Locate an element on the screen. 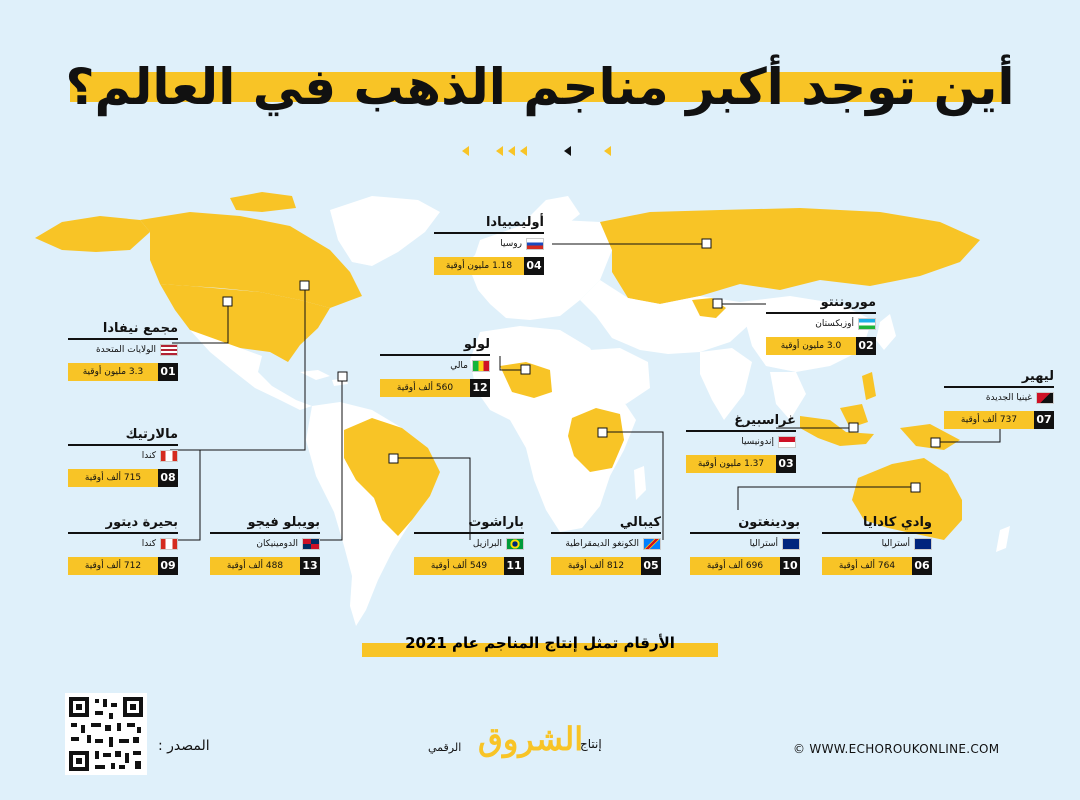 Image resolution: width=1080 pixels, height=800 pixels. production-value: 3.3 مليون أوقية is located at coordinates (113, 372).